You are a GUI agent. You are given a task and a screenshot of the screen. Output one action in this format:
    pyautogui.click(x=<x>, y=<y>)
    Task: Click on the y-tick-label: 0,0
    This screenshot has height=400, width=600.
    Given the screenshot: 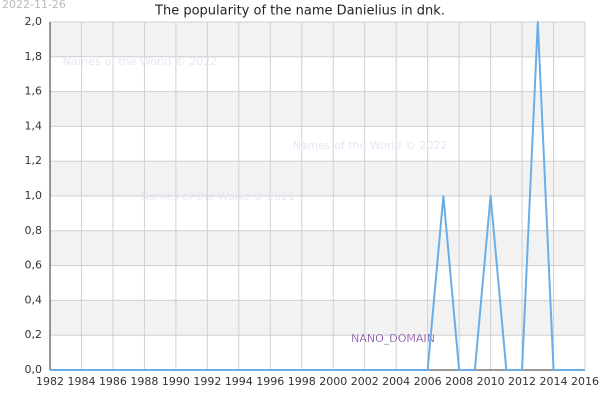 What is the action you would take?
    pyautogui.click(x=34, y=369)
    